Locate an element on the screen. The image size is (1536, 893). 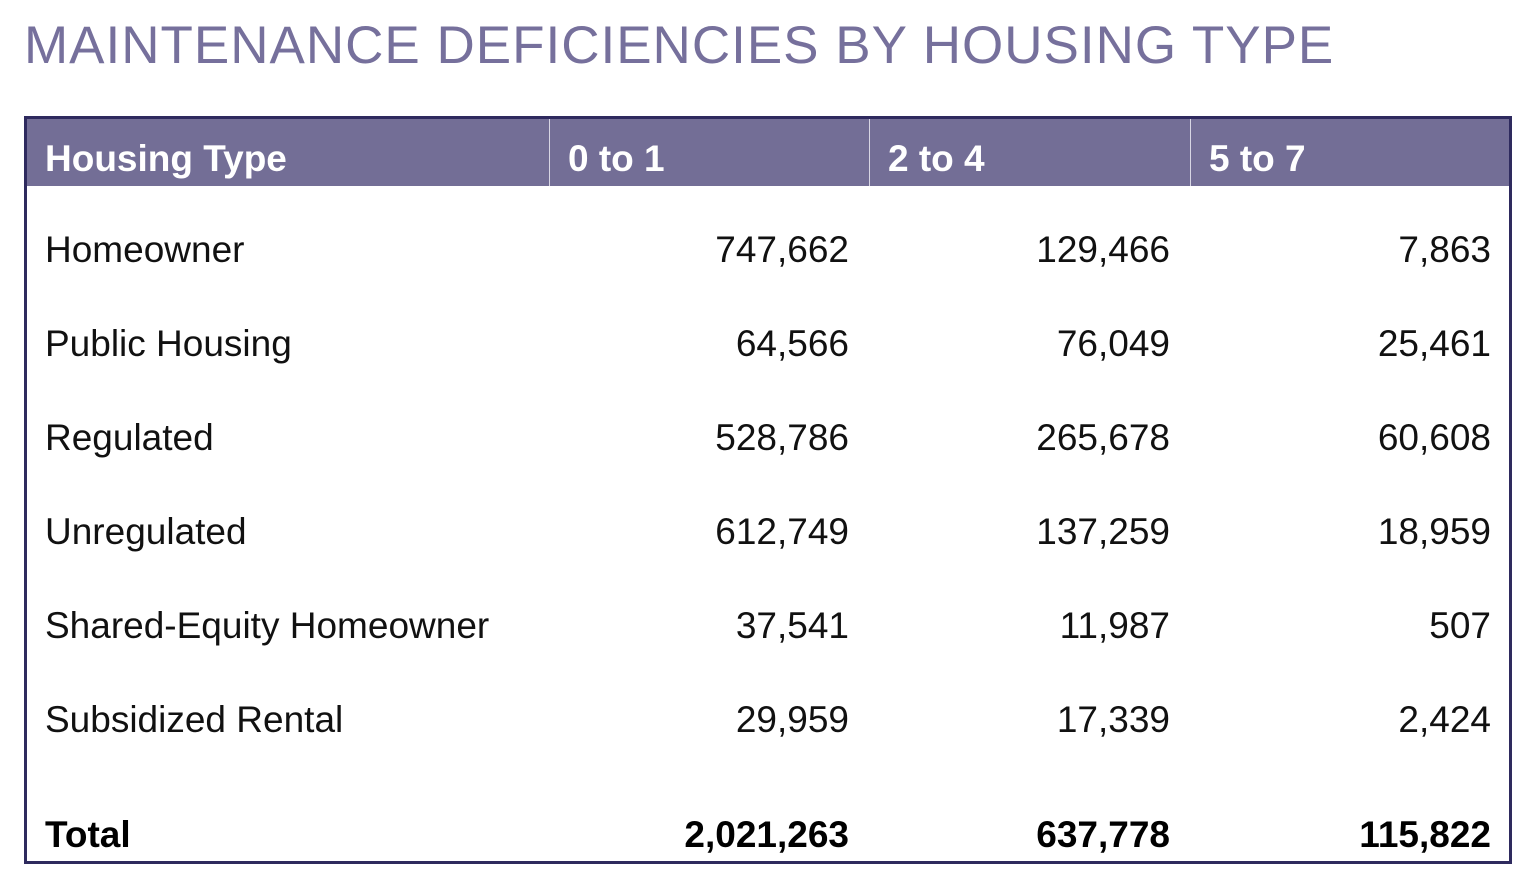
total-cell: 637,778 is located at coordinates (1103, 834).